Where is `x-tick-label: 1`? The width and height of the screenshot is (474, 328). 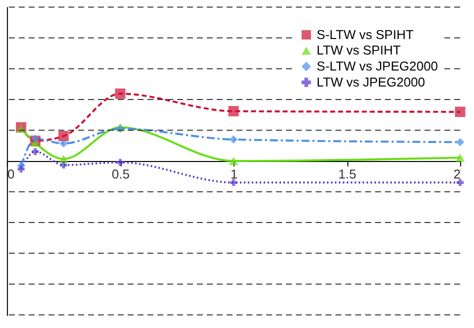
x-tick-label: 1 is located at coordinates (234, 174).